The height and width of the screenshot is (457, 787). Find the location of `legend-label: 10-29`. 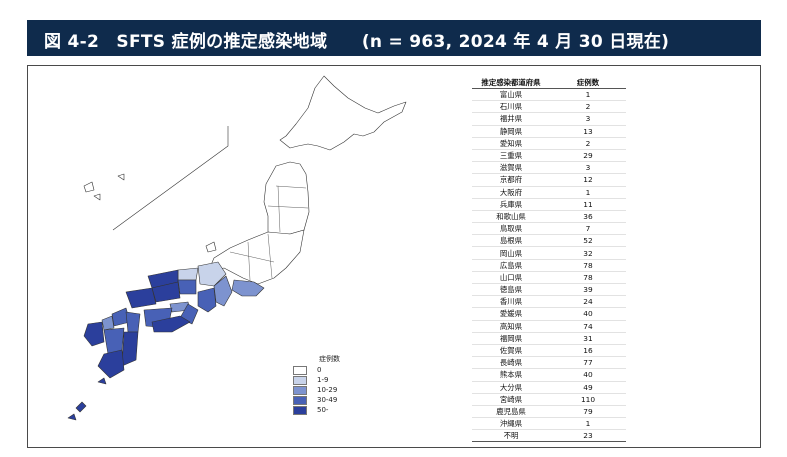

legend-label: 10-29 is located at coordinates (327, 390).